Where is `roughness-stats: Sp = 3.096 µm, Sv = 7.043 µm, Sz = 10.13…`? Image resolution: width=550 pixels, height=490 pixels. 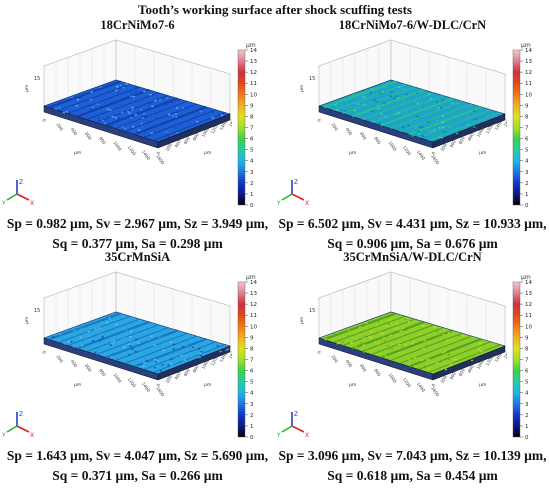 roughness-stats: Sp = 3.096 µm, Sv = 7.043 µm, Sz = 10.13… is located at coordinates (412, 466).